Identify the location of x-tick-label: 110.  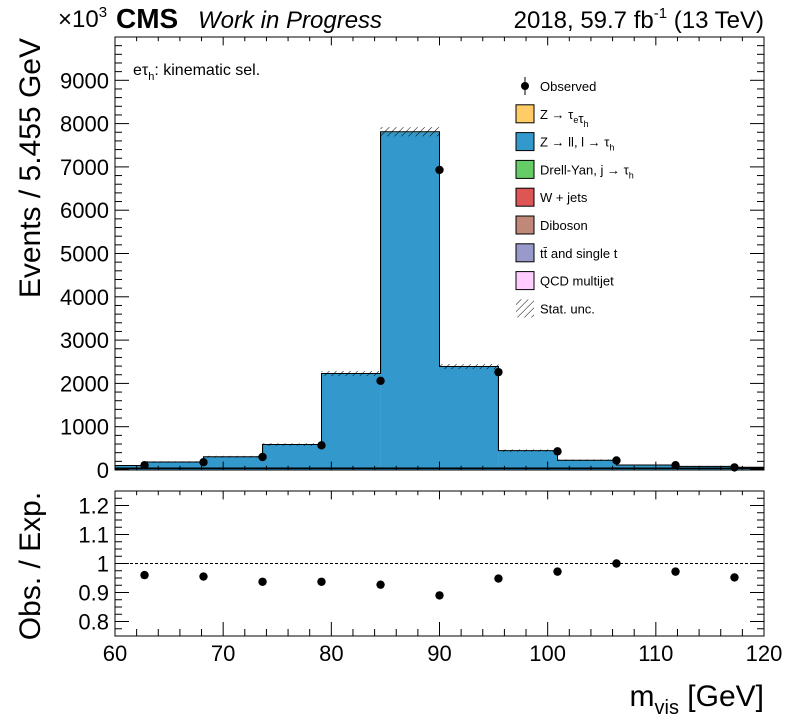
(655, 653).